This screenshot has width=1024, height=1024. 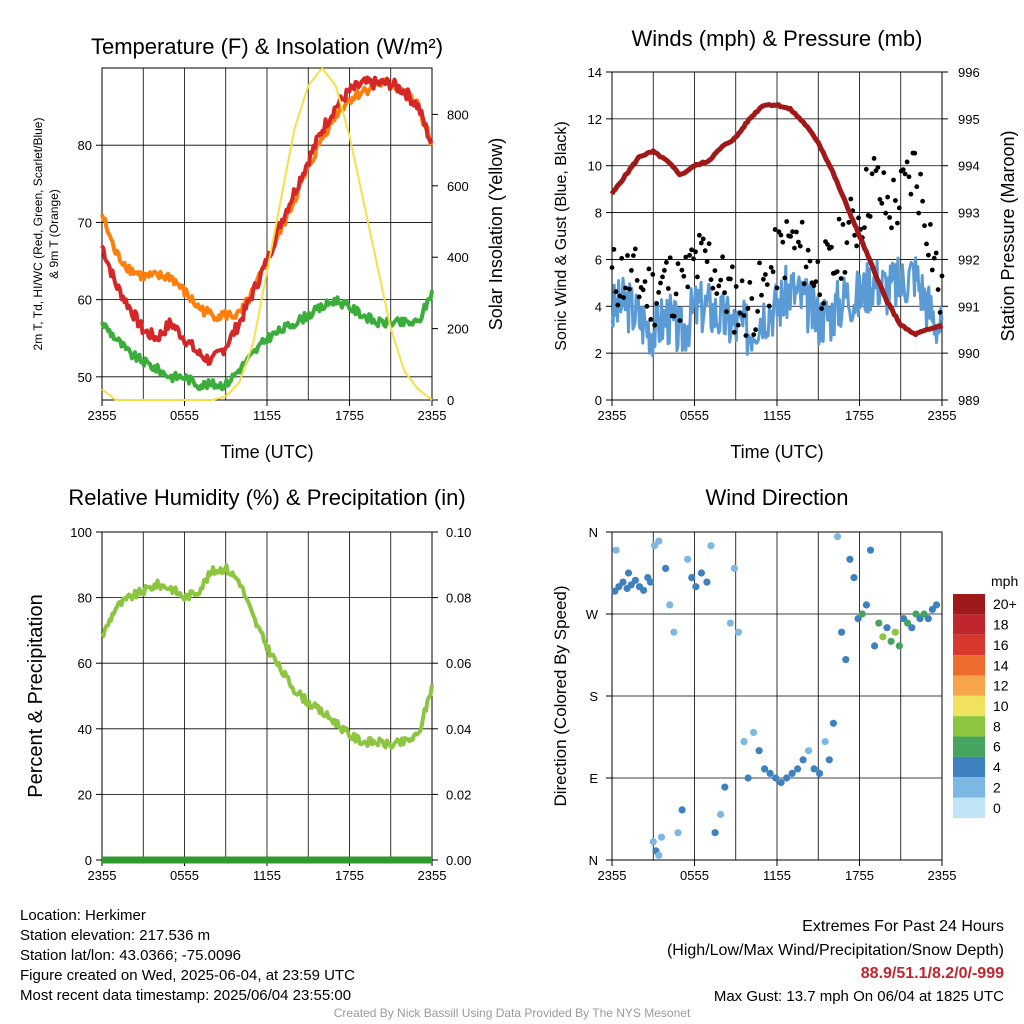 What do you see at coordinates (1001, 706) in the screenshot?
I see `colorbar-label: 10` at bounding box center [1001, 706].